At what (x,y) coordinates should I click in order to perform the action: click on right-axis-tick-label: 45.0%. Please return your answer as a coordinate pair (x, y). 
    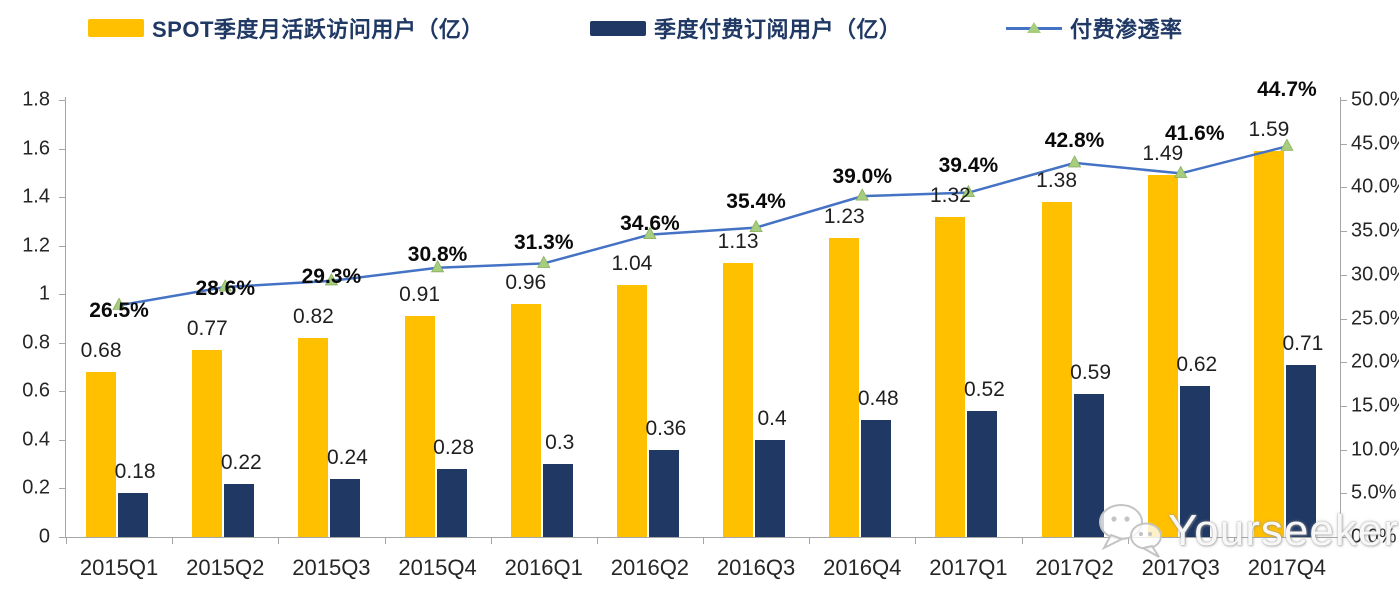
    Looking at the image, I should click on (1375, 143).